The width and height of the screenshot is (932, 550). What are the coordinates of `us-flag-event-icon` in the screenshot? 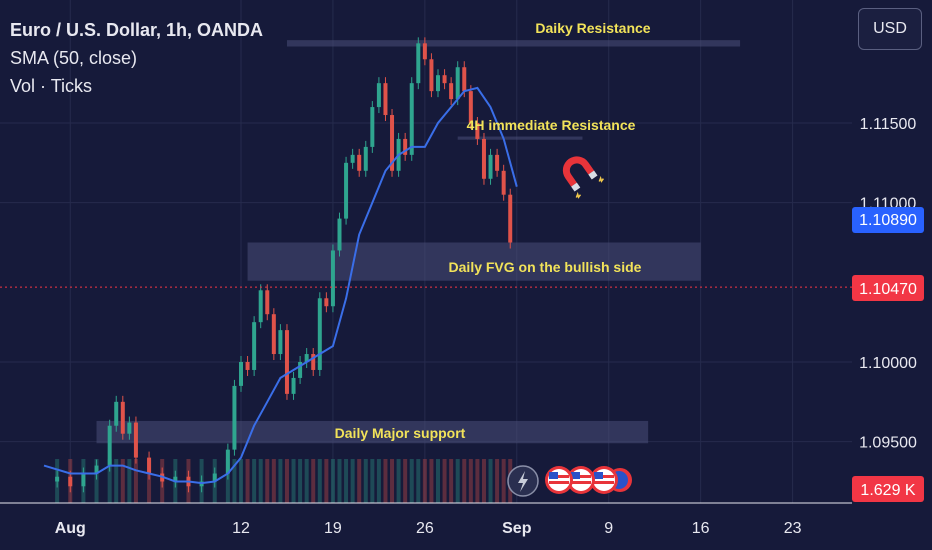 It's located at (588, 480).